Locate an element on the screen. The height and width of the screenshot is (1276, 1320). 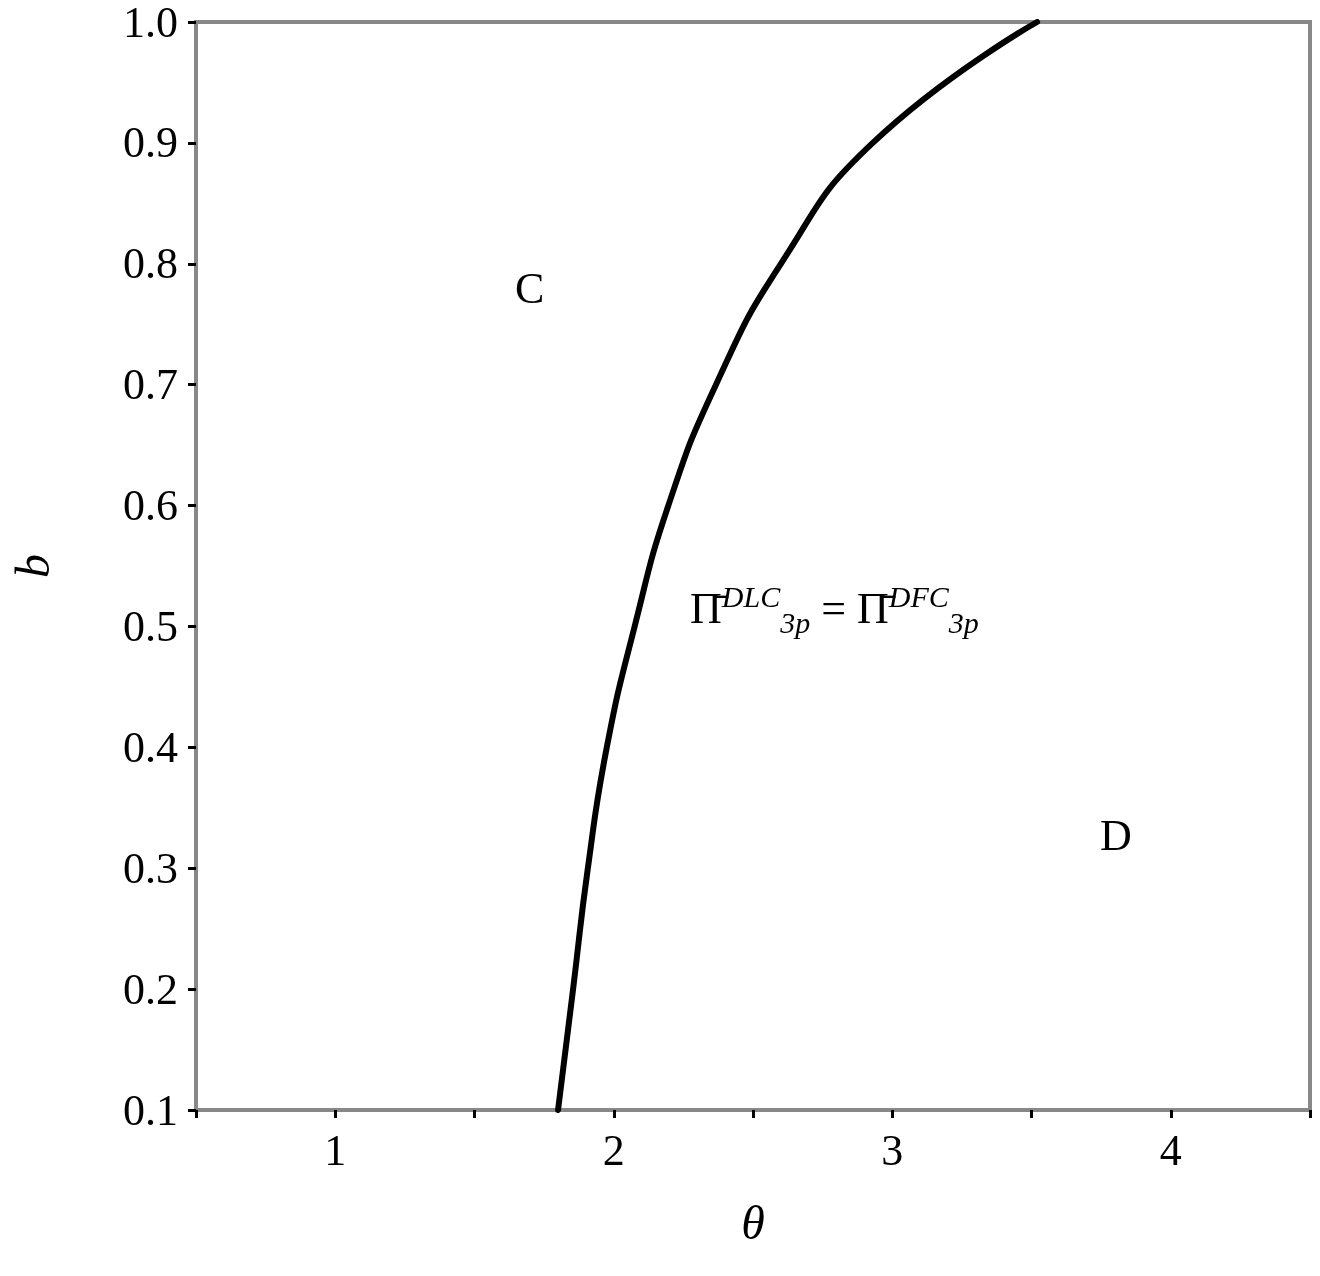
x-tick-label: 2 is located at coordinates (613, 1150).